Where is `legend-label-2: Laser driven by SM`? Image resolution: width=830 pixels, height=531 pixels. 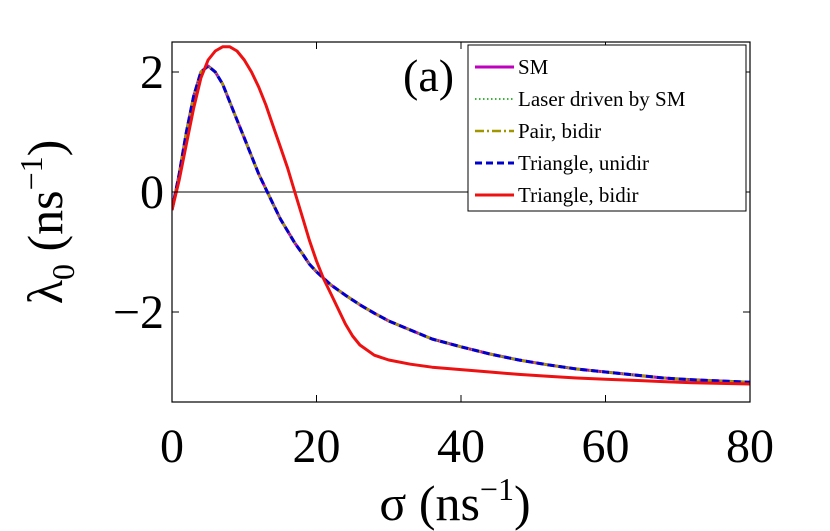 legend-label-2: Laser driven by SM is located at coordinates (602, 99).